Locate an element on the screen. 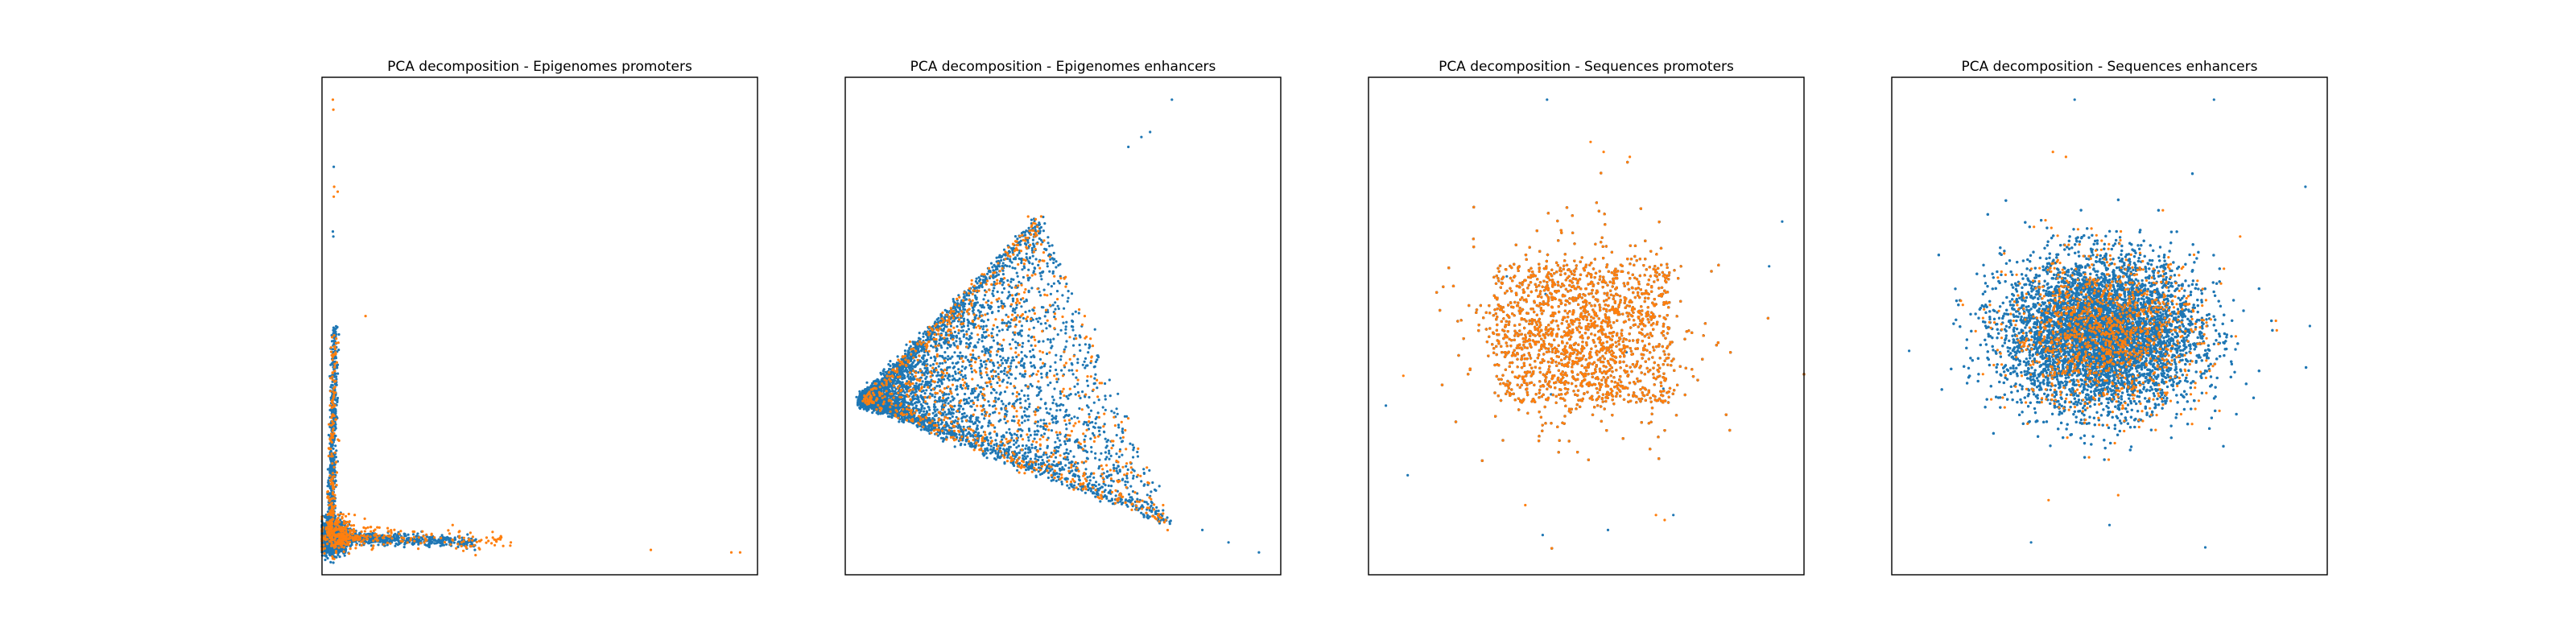 The height and width of the screenshot is (644, 2576). chart-title: PCA decomposition - Epigenomes enhancers is located at coordinates (1063, 67).